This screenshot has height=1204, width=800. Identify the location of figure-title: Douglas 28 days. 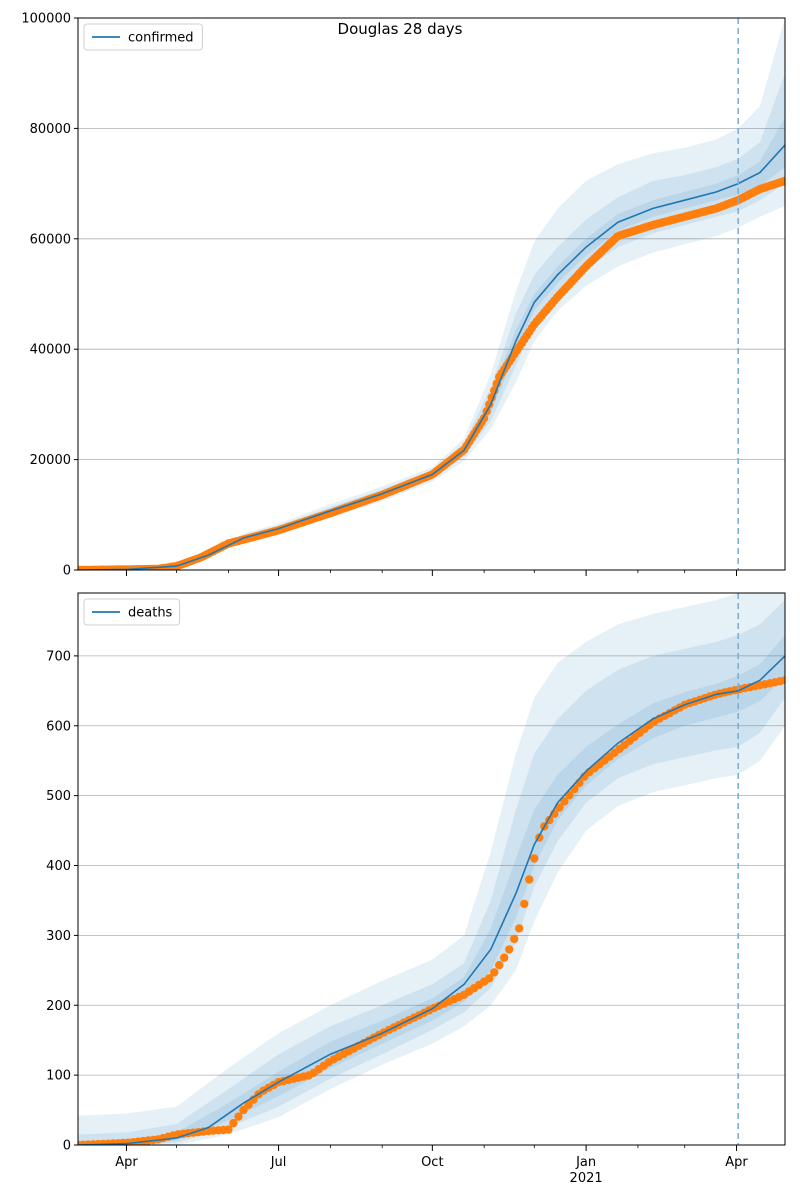
(400, 29).